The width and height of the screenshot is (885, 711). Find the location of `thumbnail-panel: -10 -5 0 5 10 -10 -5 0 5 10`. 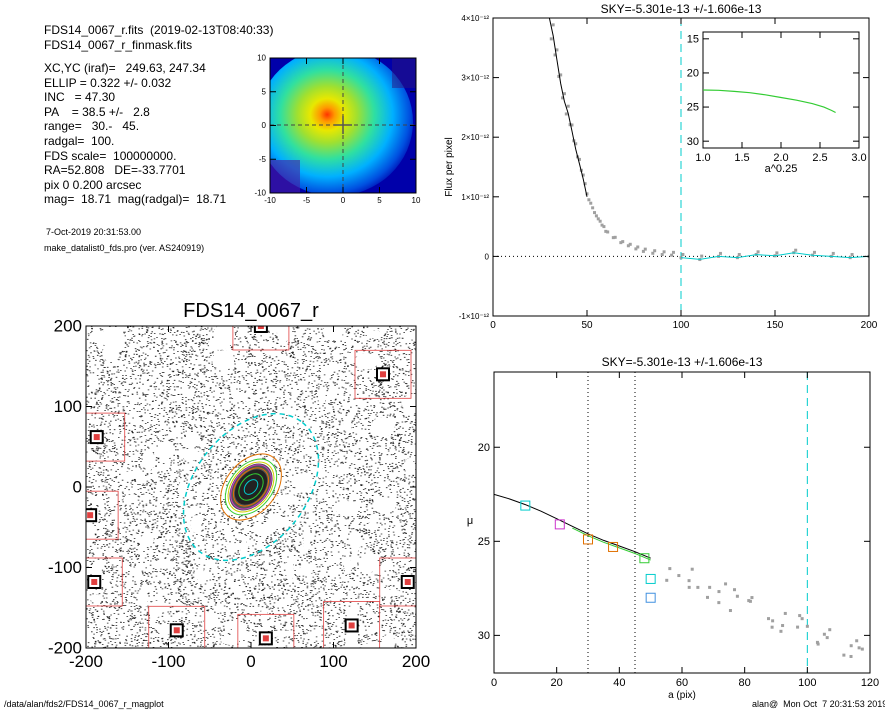

thumbnail-panel: -10 -5 0 5 10 -10 -5 0 5 10 is located at coordinates (337, 129).